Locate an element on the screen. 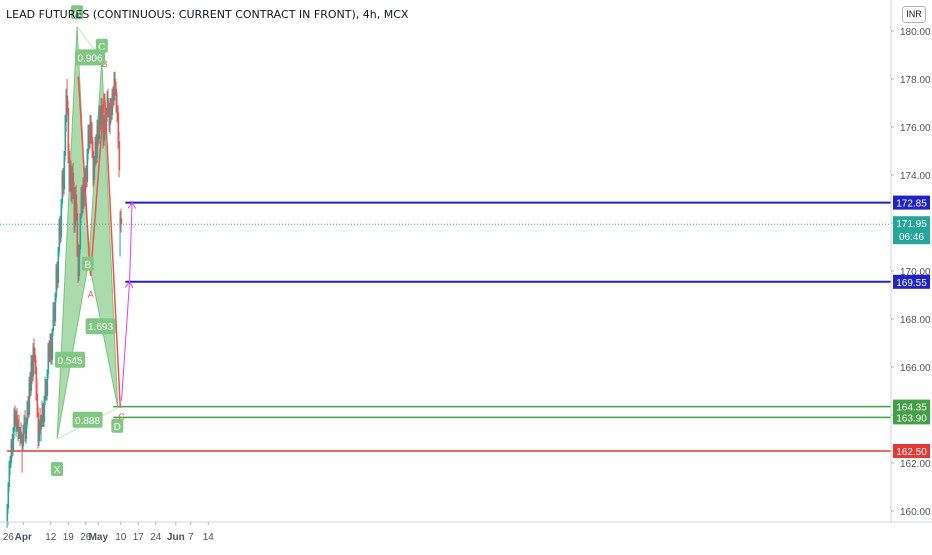 The image size is (932, 555). x-tick-label: 24 is located at coordinates (156, 537).